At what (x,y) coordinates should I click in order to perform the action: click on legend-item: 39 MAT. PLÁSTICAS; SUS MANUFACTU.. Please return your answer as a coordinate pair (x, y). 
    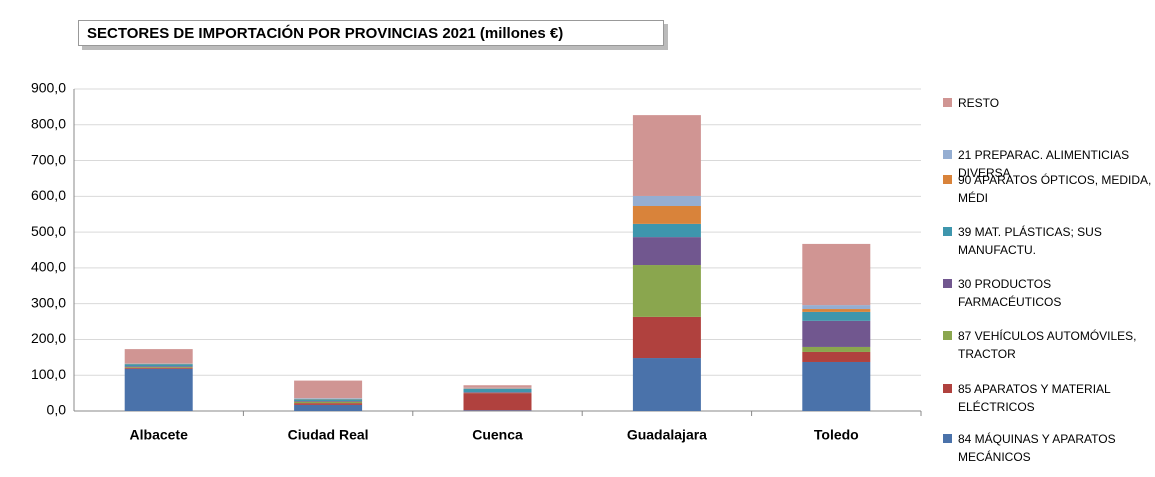
    Looking at the image, I should click on (1048, 241).